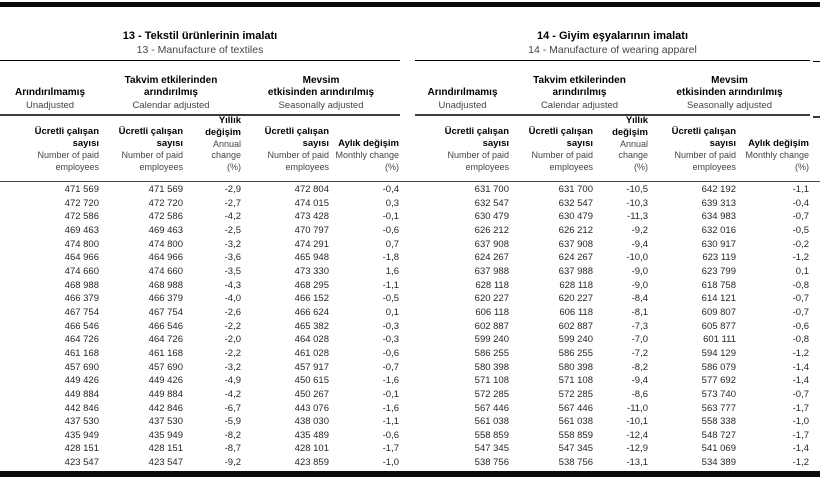  I want to click on table-cell: 623 799, so click(718, 271).